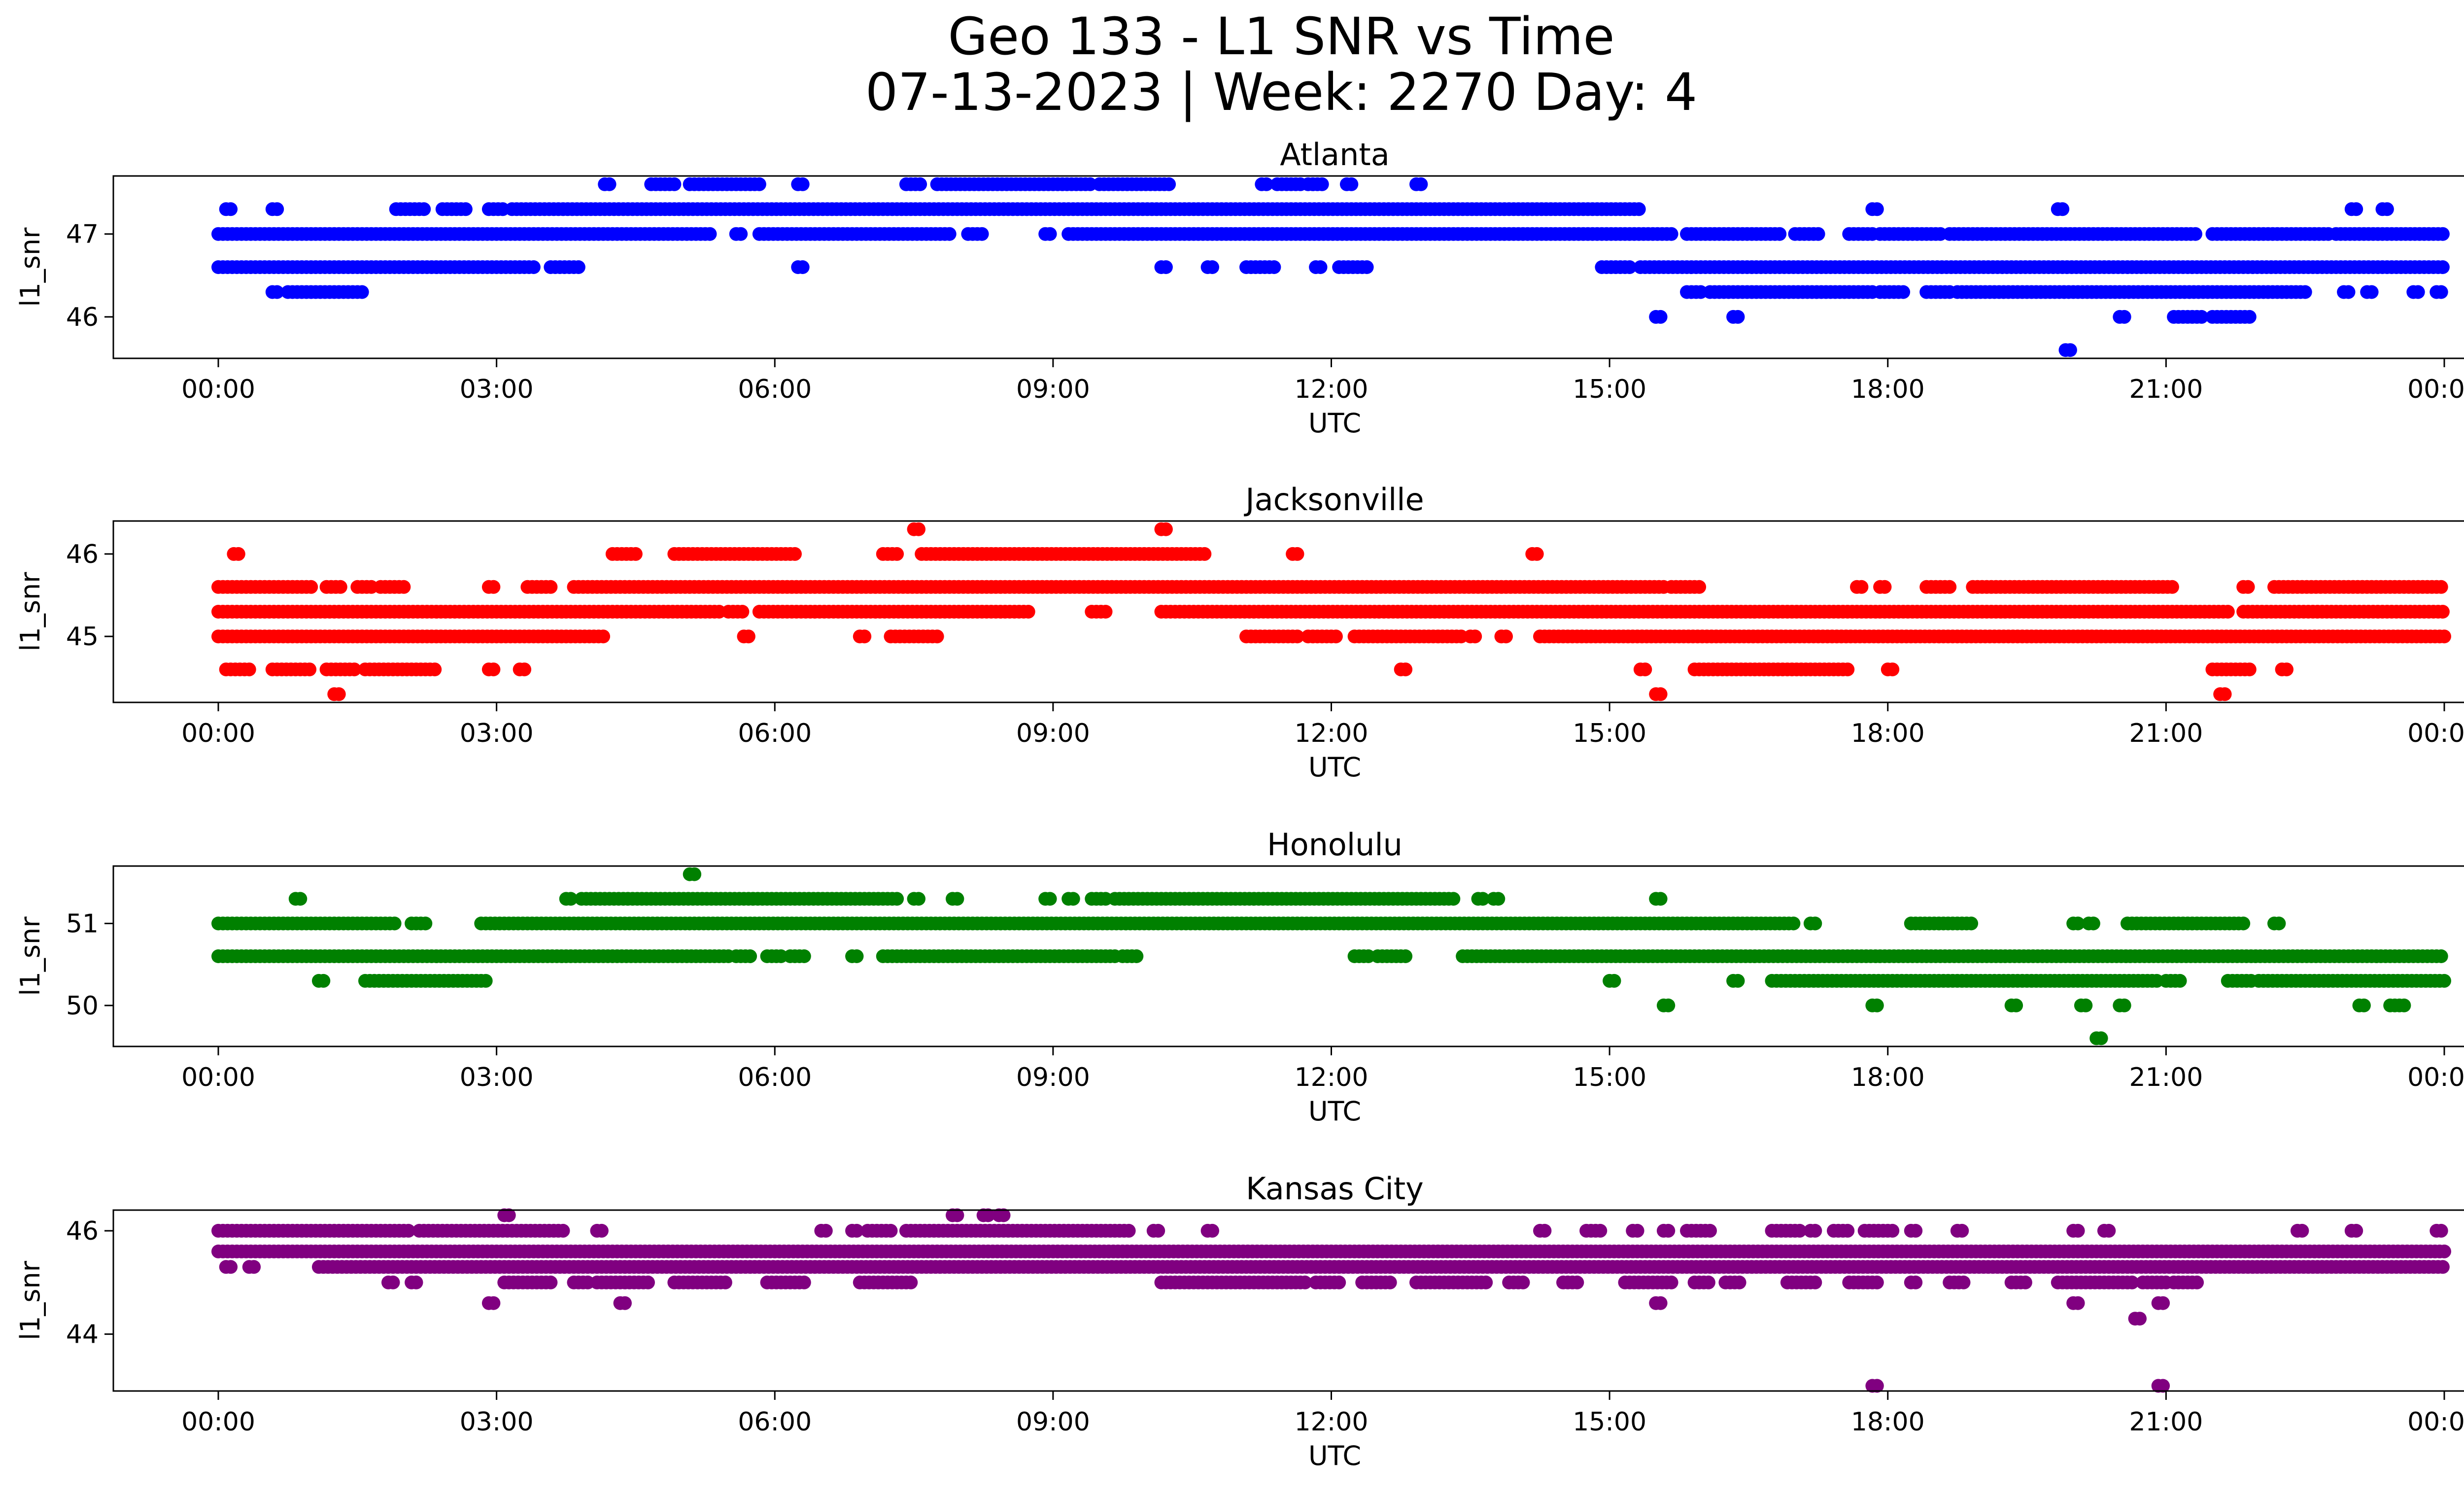 This screenshot has height=1495, width=2464. I want to click on panel-title: Jacksonville, so click(1333, 500).